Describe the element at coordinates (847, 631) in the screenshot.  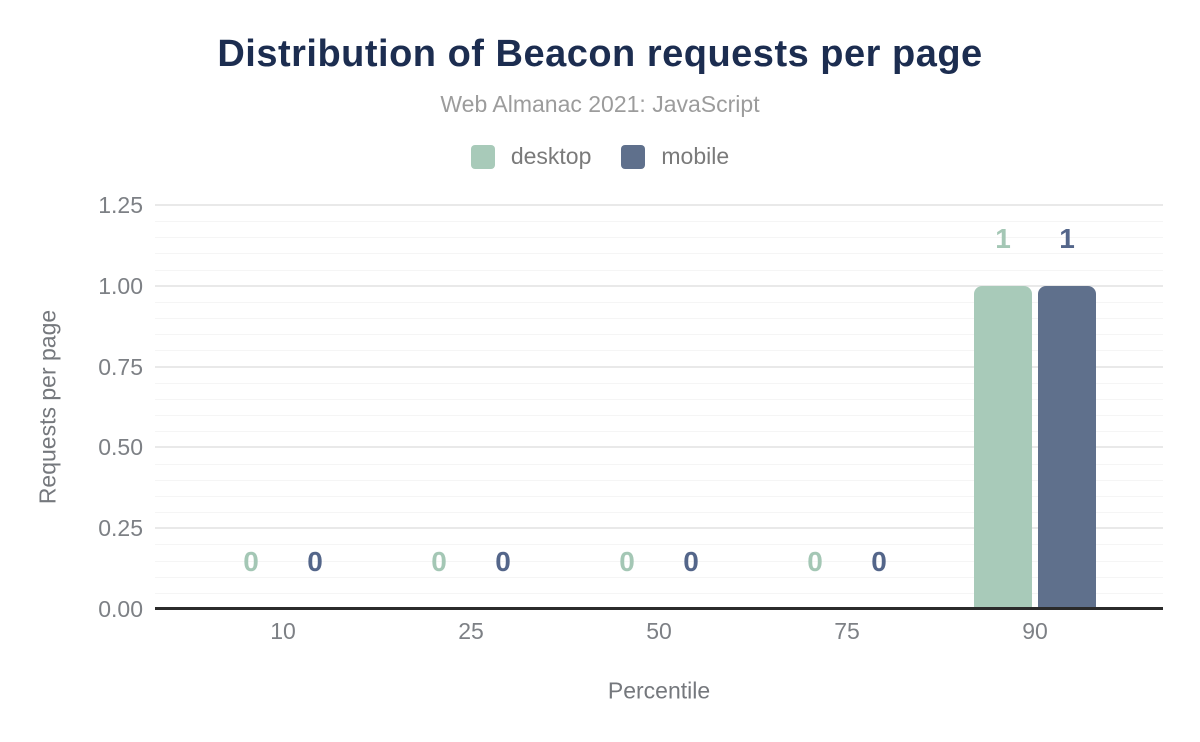
I see `x-axis-tick-label: 75` at that location.